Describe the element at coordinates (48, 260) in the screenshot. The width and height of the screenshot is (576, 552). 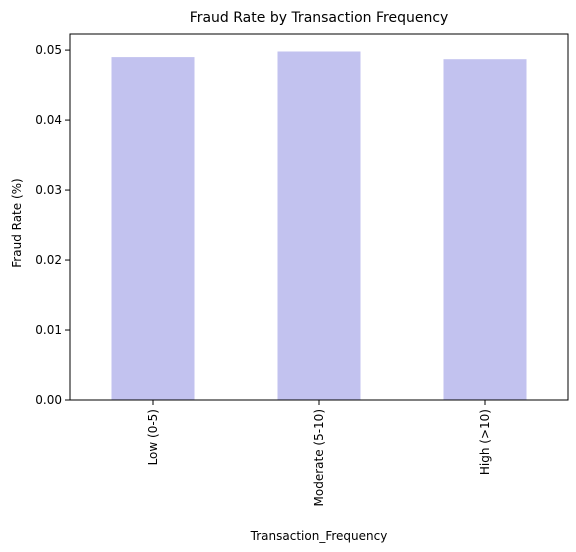
I see `y-tick-label: 0.02` at that location.